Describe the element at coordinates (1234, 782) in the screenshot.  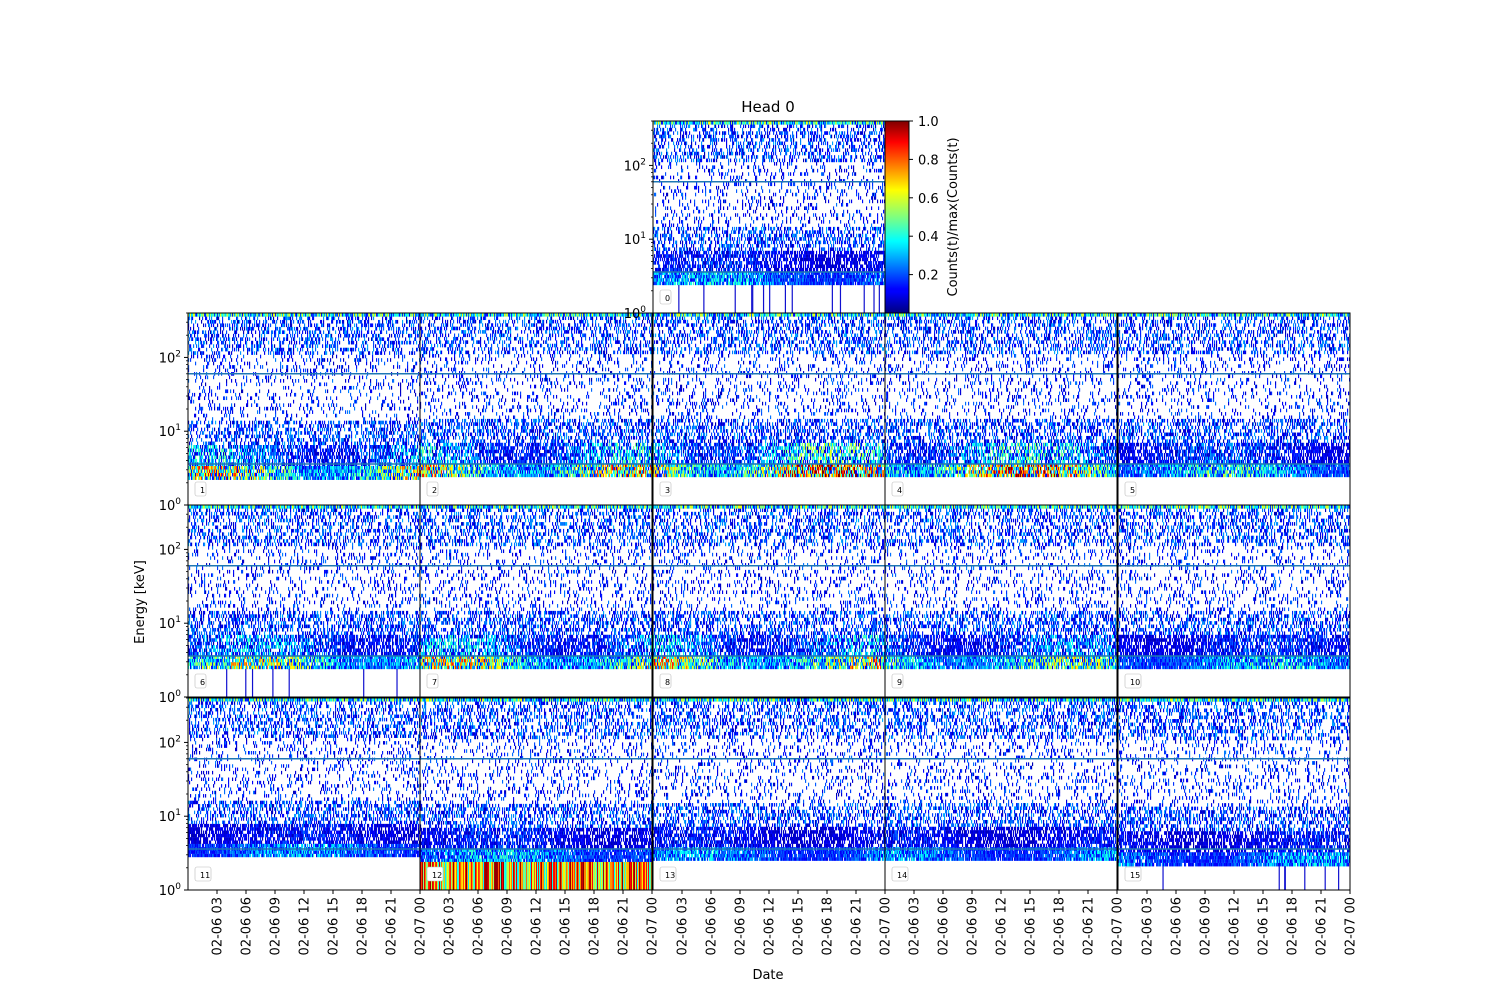
I see `panel-15-cells` at that location.